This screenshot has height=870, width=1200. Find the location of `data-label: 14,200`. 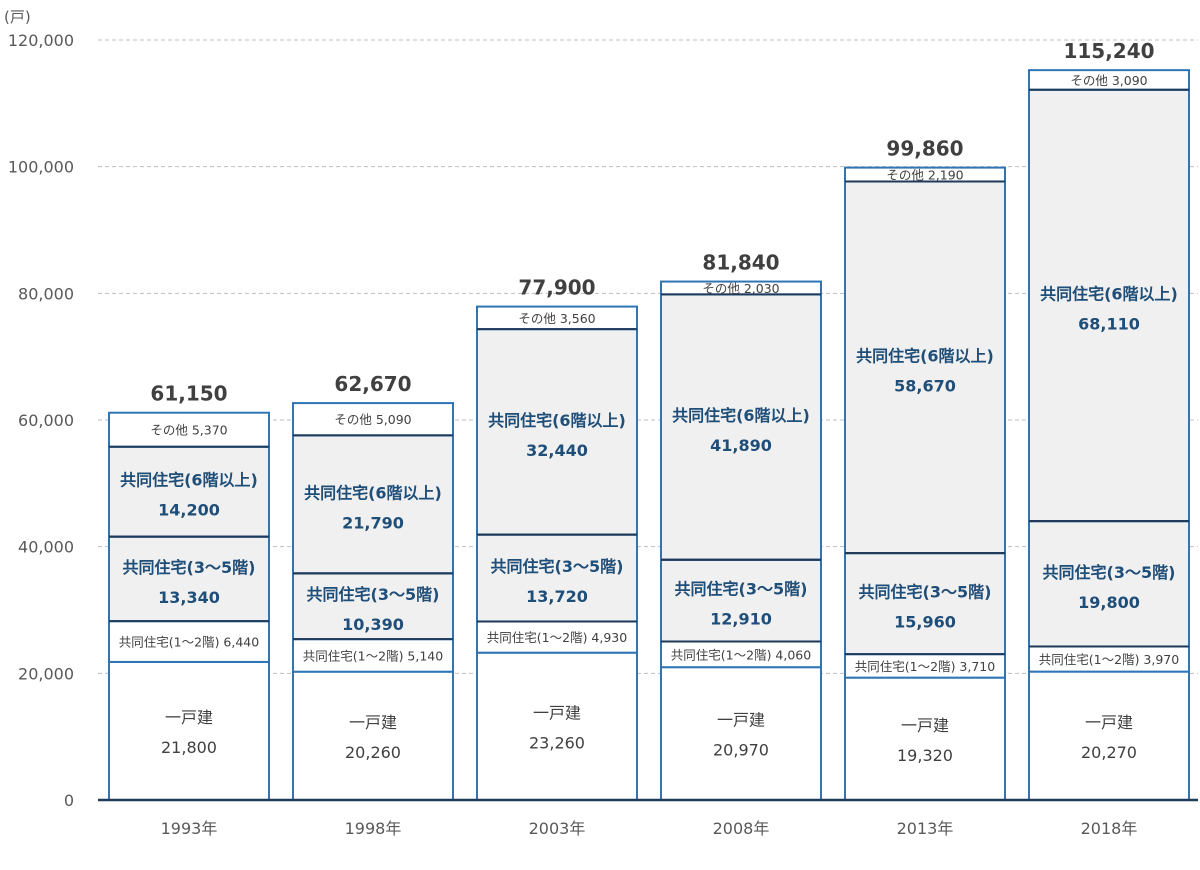

data-label: 14,200 is located at coordinates (189, 510).